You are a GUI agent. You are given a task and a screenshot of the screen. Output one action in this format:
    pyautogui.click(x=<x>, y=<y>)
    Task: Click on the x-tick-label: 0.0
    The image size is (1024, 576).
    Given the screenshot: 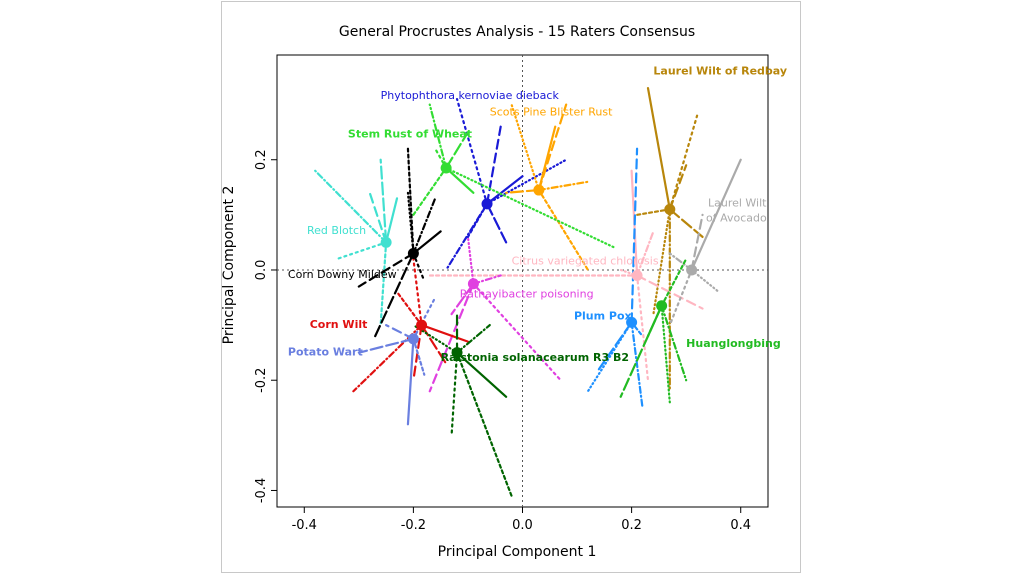 What is the action you would take?
    pyautogui.click(x=522, y=525)
    